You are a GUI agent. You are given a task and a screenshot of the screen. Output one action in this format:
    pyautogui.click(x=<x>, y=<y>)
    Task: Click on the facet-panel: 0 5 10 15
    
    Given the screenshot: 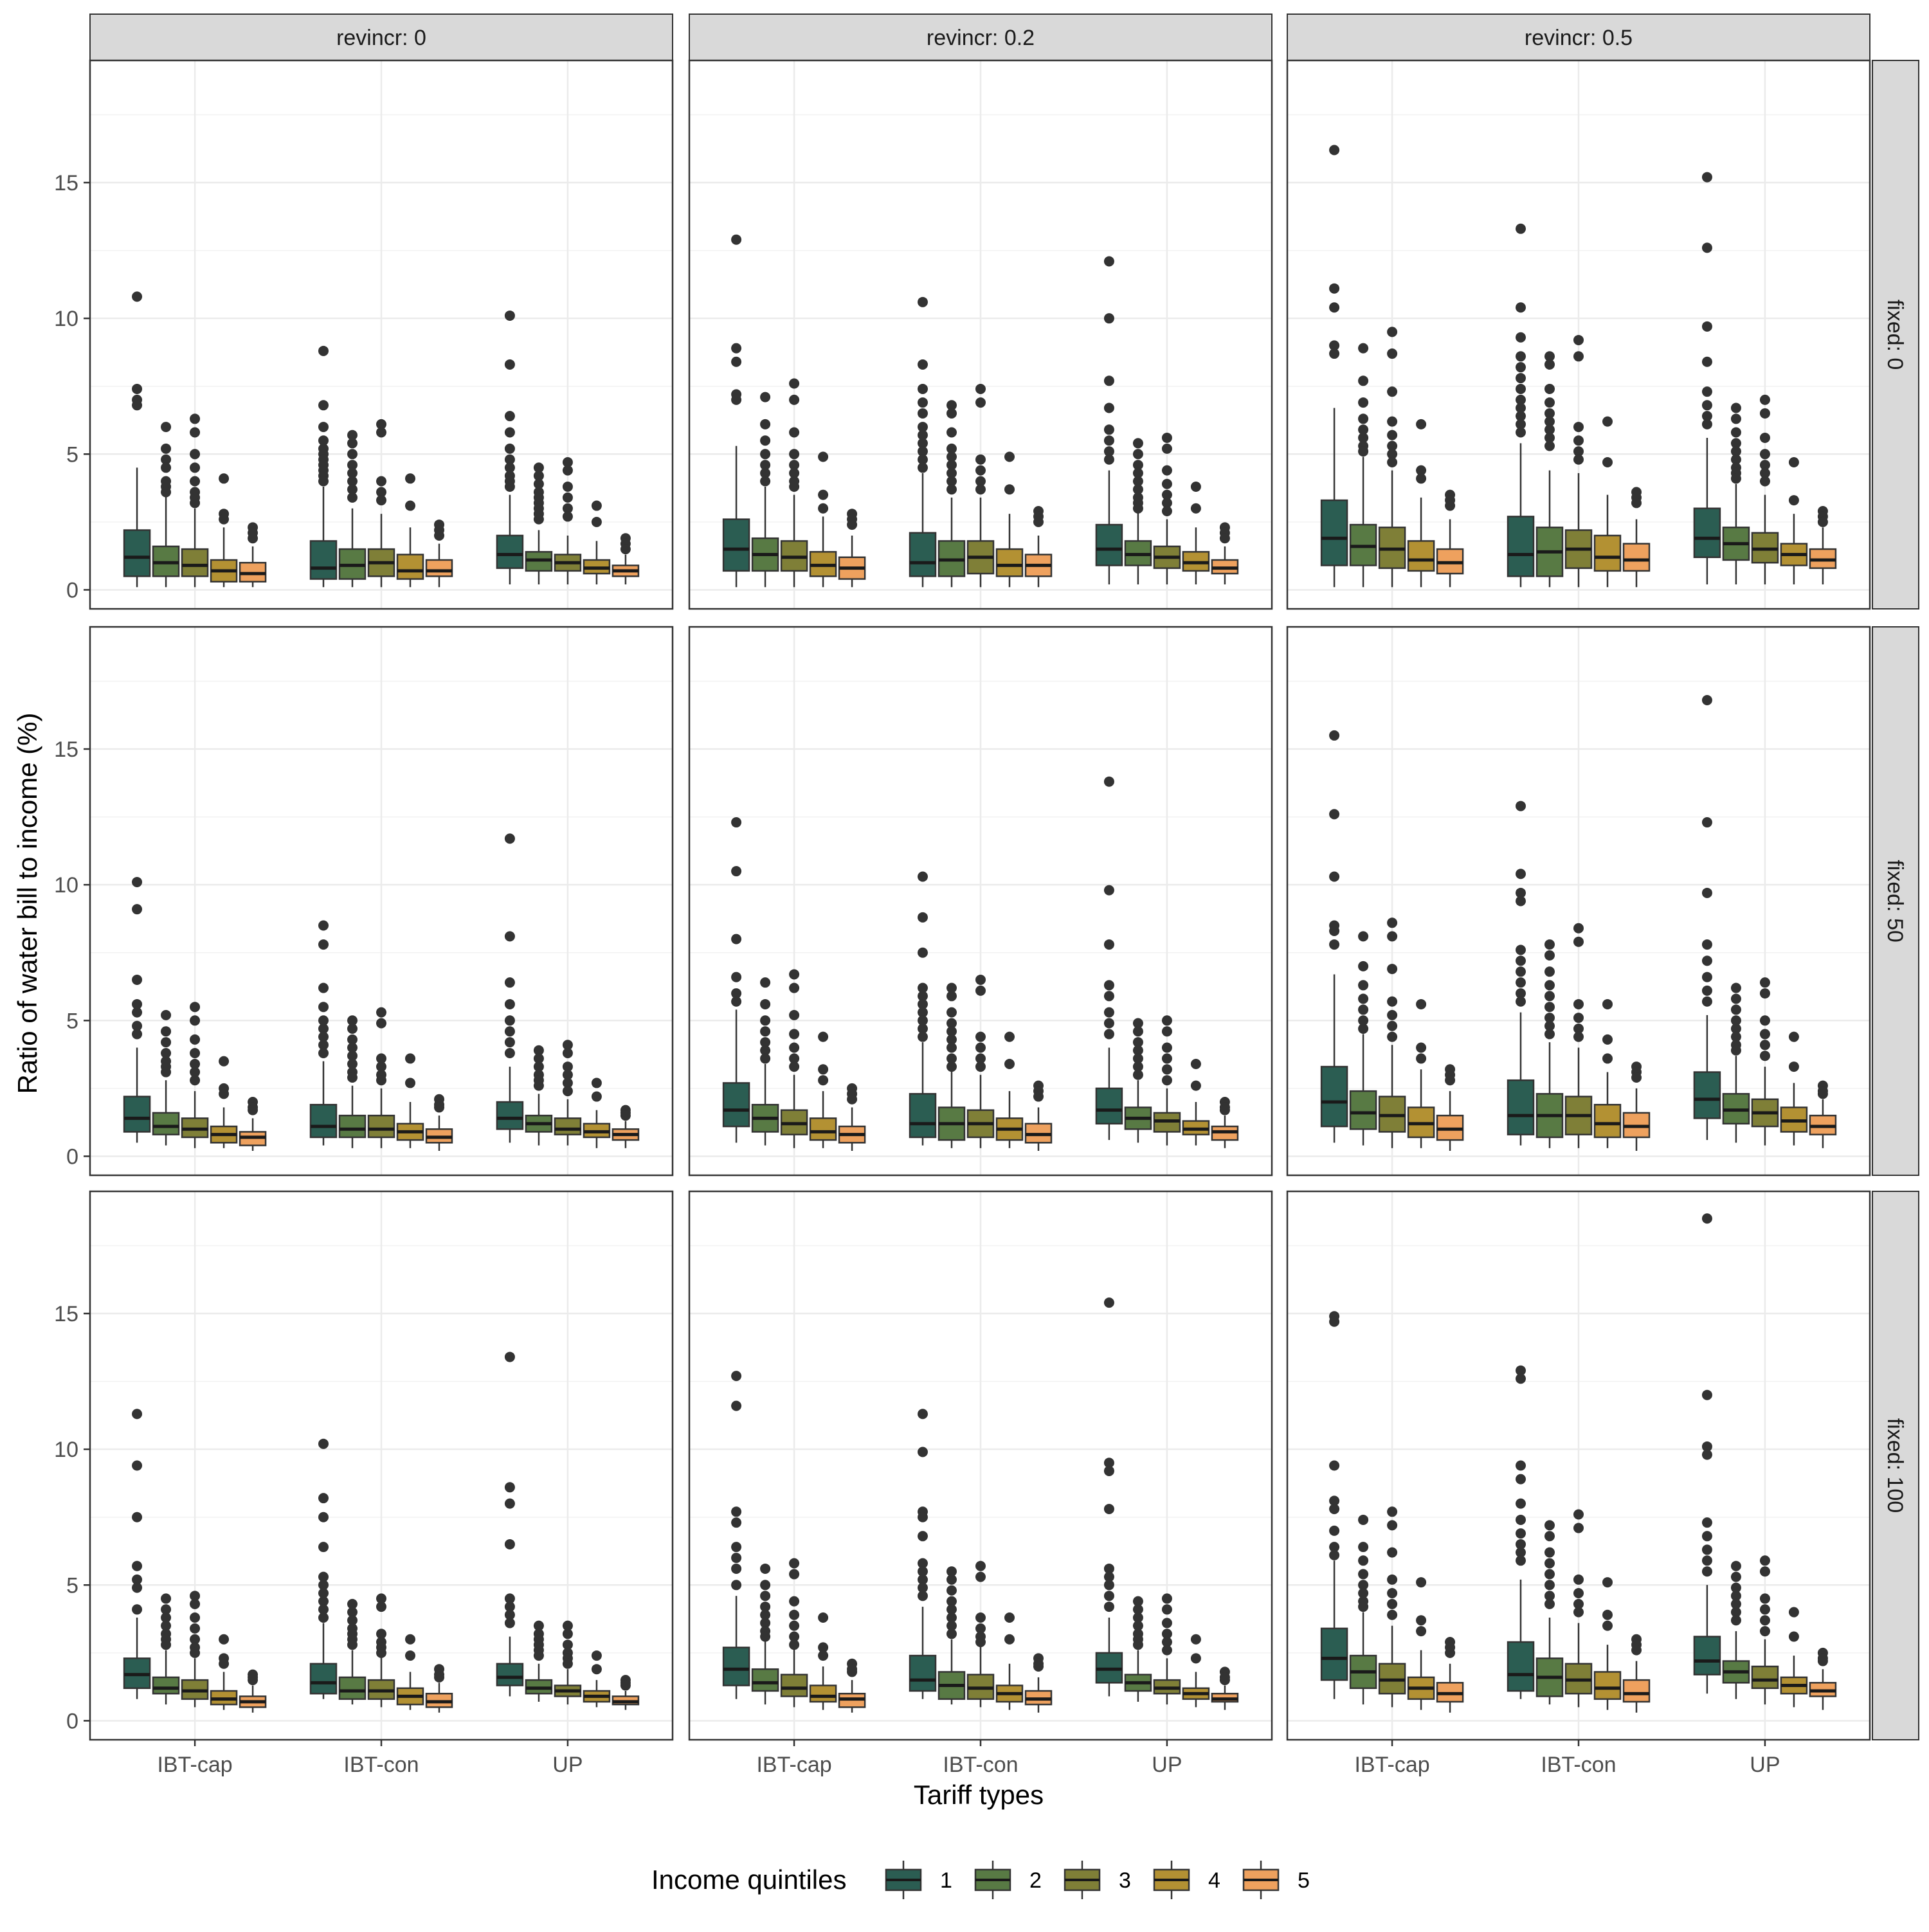 What is the action you would take?
    pyautogui.click(x=364, y=334)
    